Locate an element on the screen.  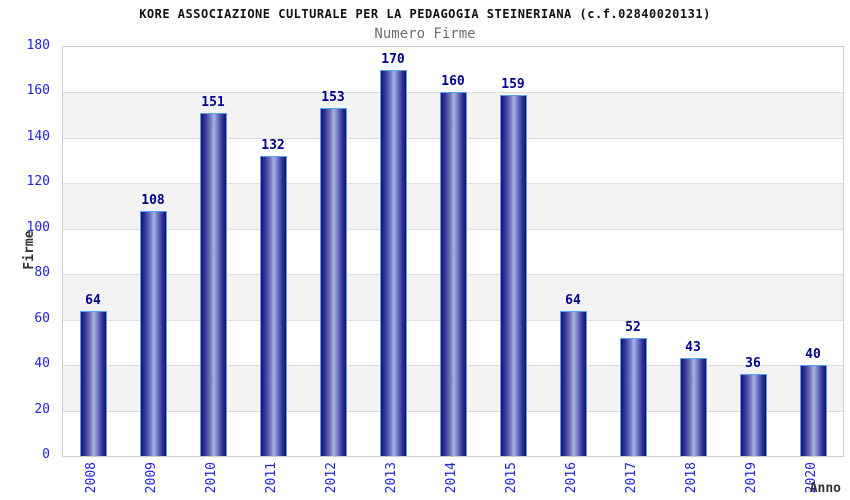
y-tick-label: 40 is located at coordinates (42, 364).